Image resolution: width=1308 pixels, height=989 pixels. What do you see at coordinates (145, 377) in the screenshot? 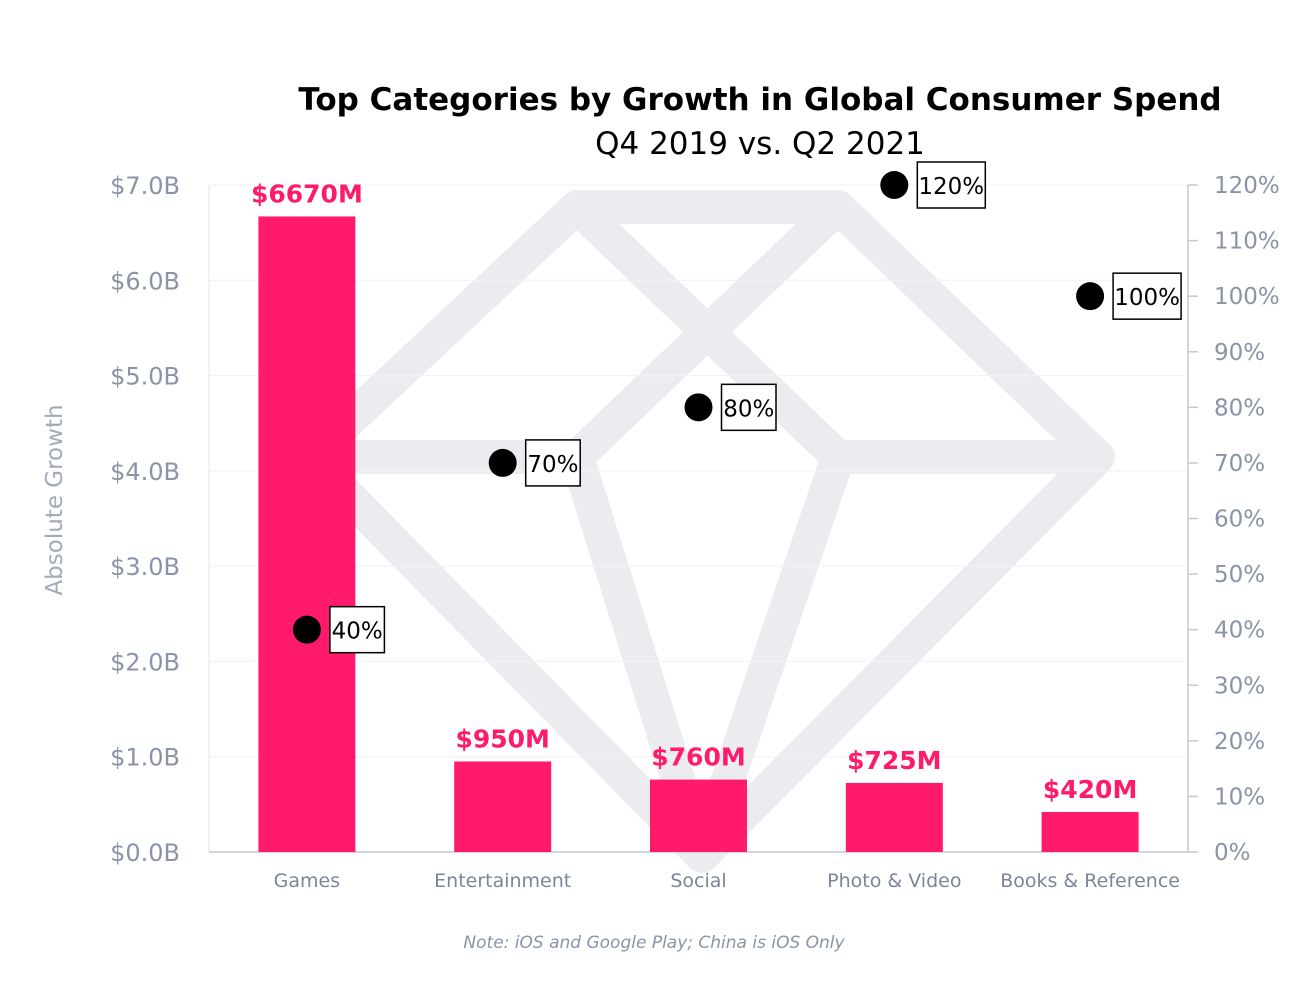
I see `left-tick-label: $5.0B` at bounding box center [145, 377].